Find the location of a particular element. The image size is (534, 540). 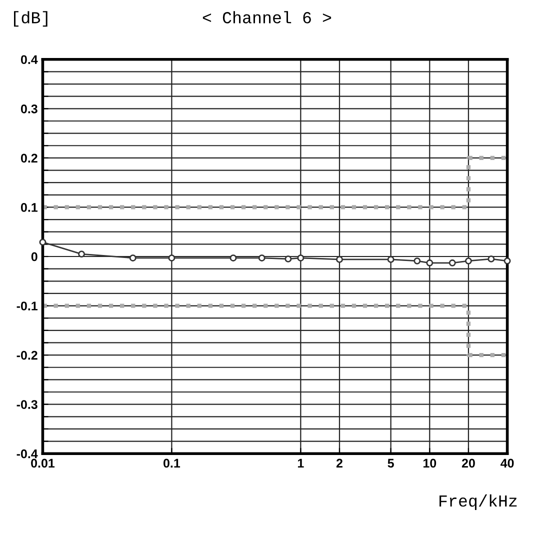

chart-title: < Channel 6 > is located at coordinates (267, 17).